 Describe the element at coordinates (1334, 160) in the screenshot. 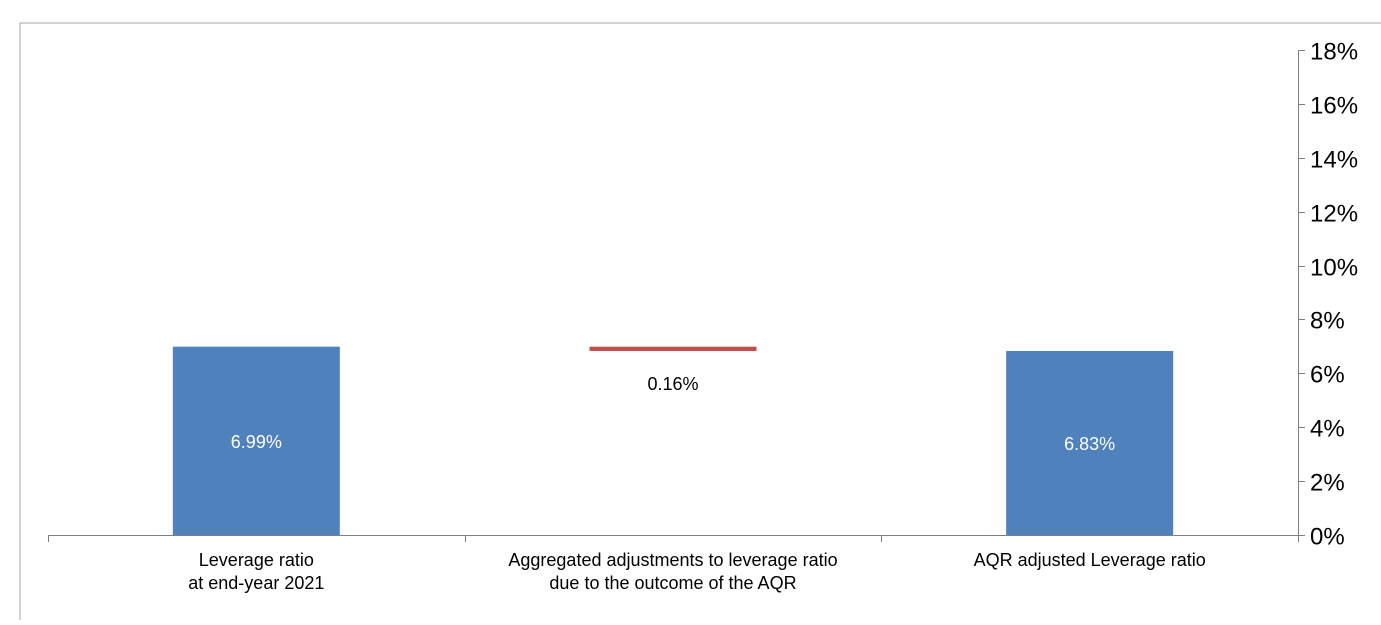

I see `y-axis-tick-label: 14%` at that location.